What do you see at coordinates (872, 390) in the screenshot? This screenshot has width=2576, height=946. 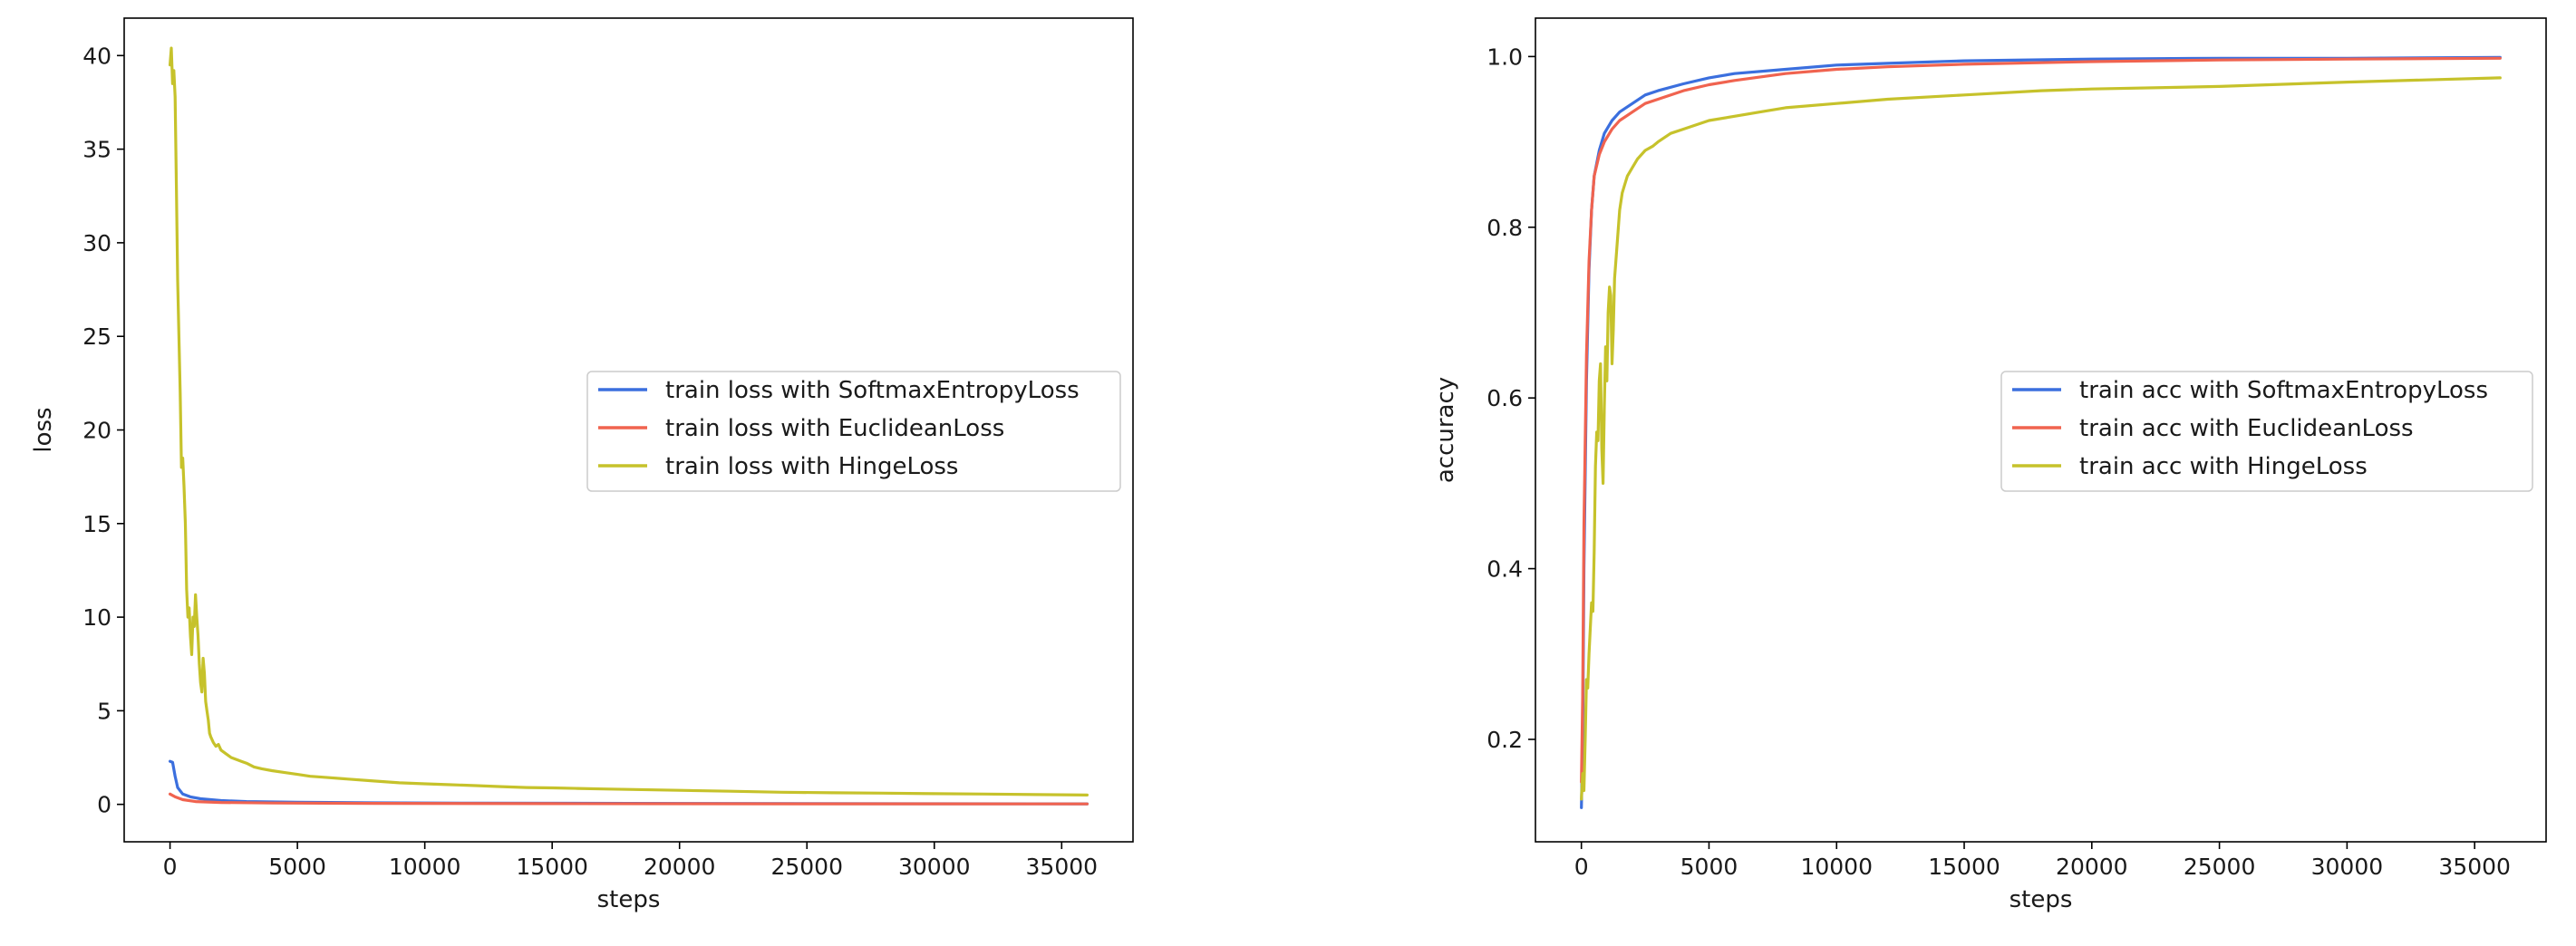 I see `legend-label: train loss with SoftmaxEntropyLoss` at bounding box center [872, 390].